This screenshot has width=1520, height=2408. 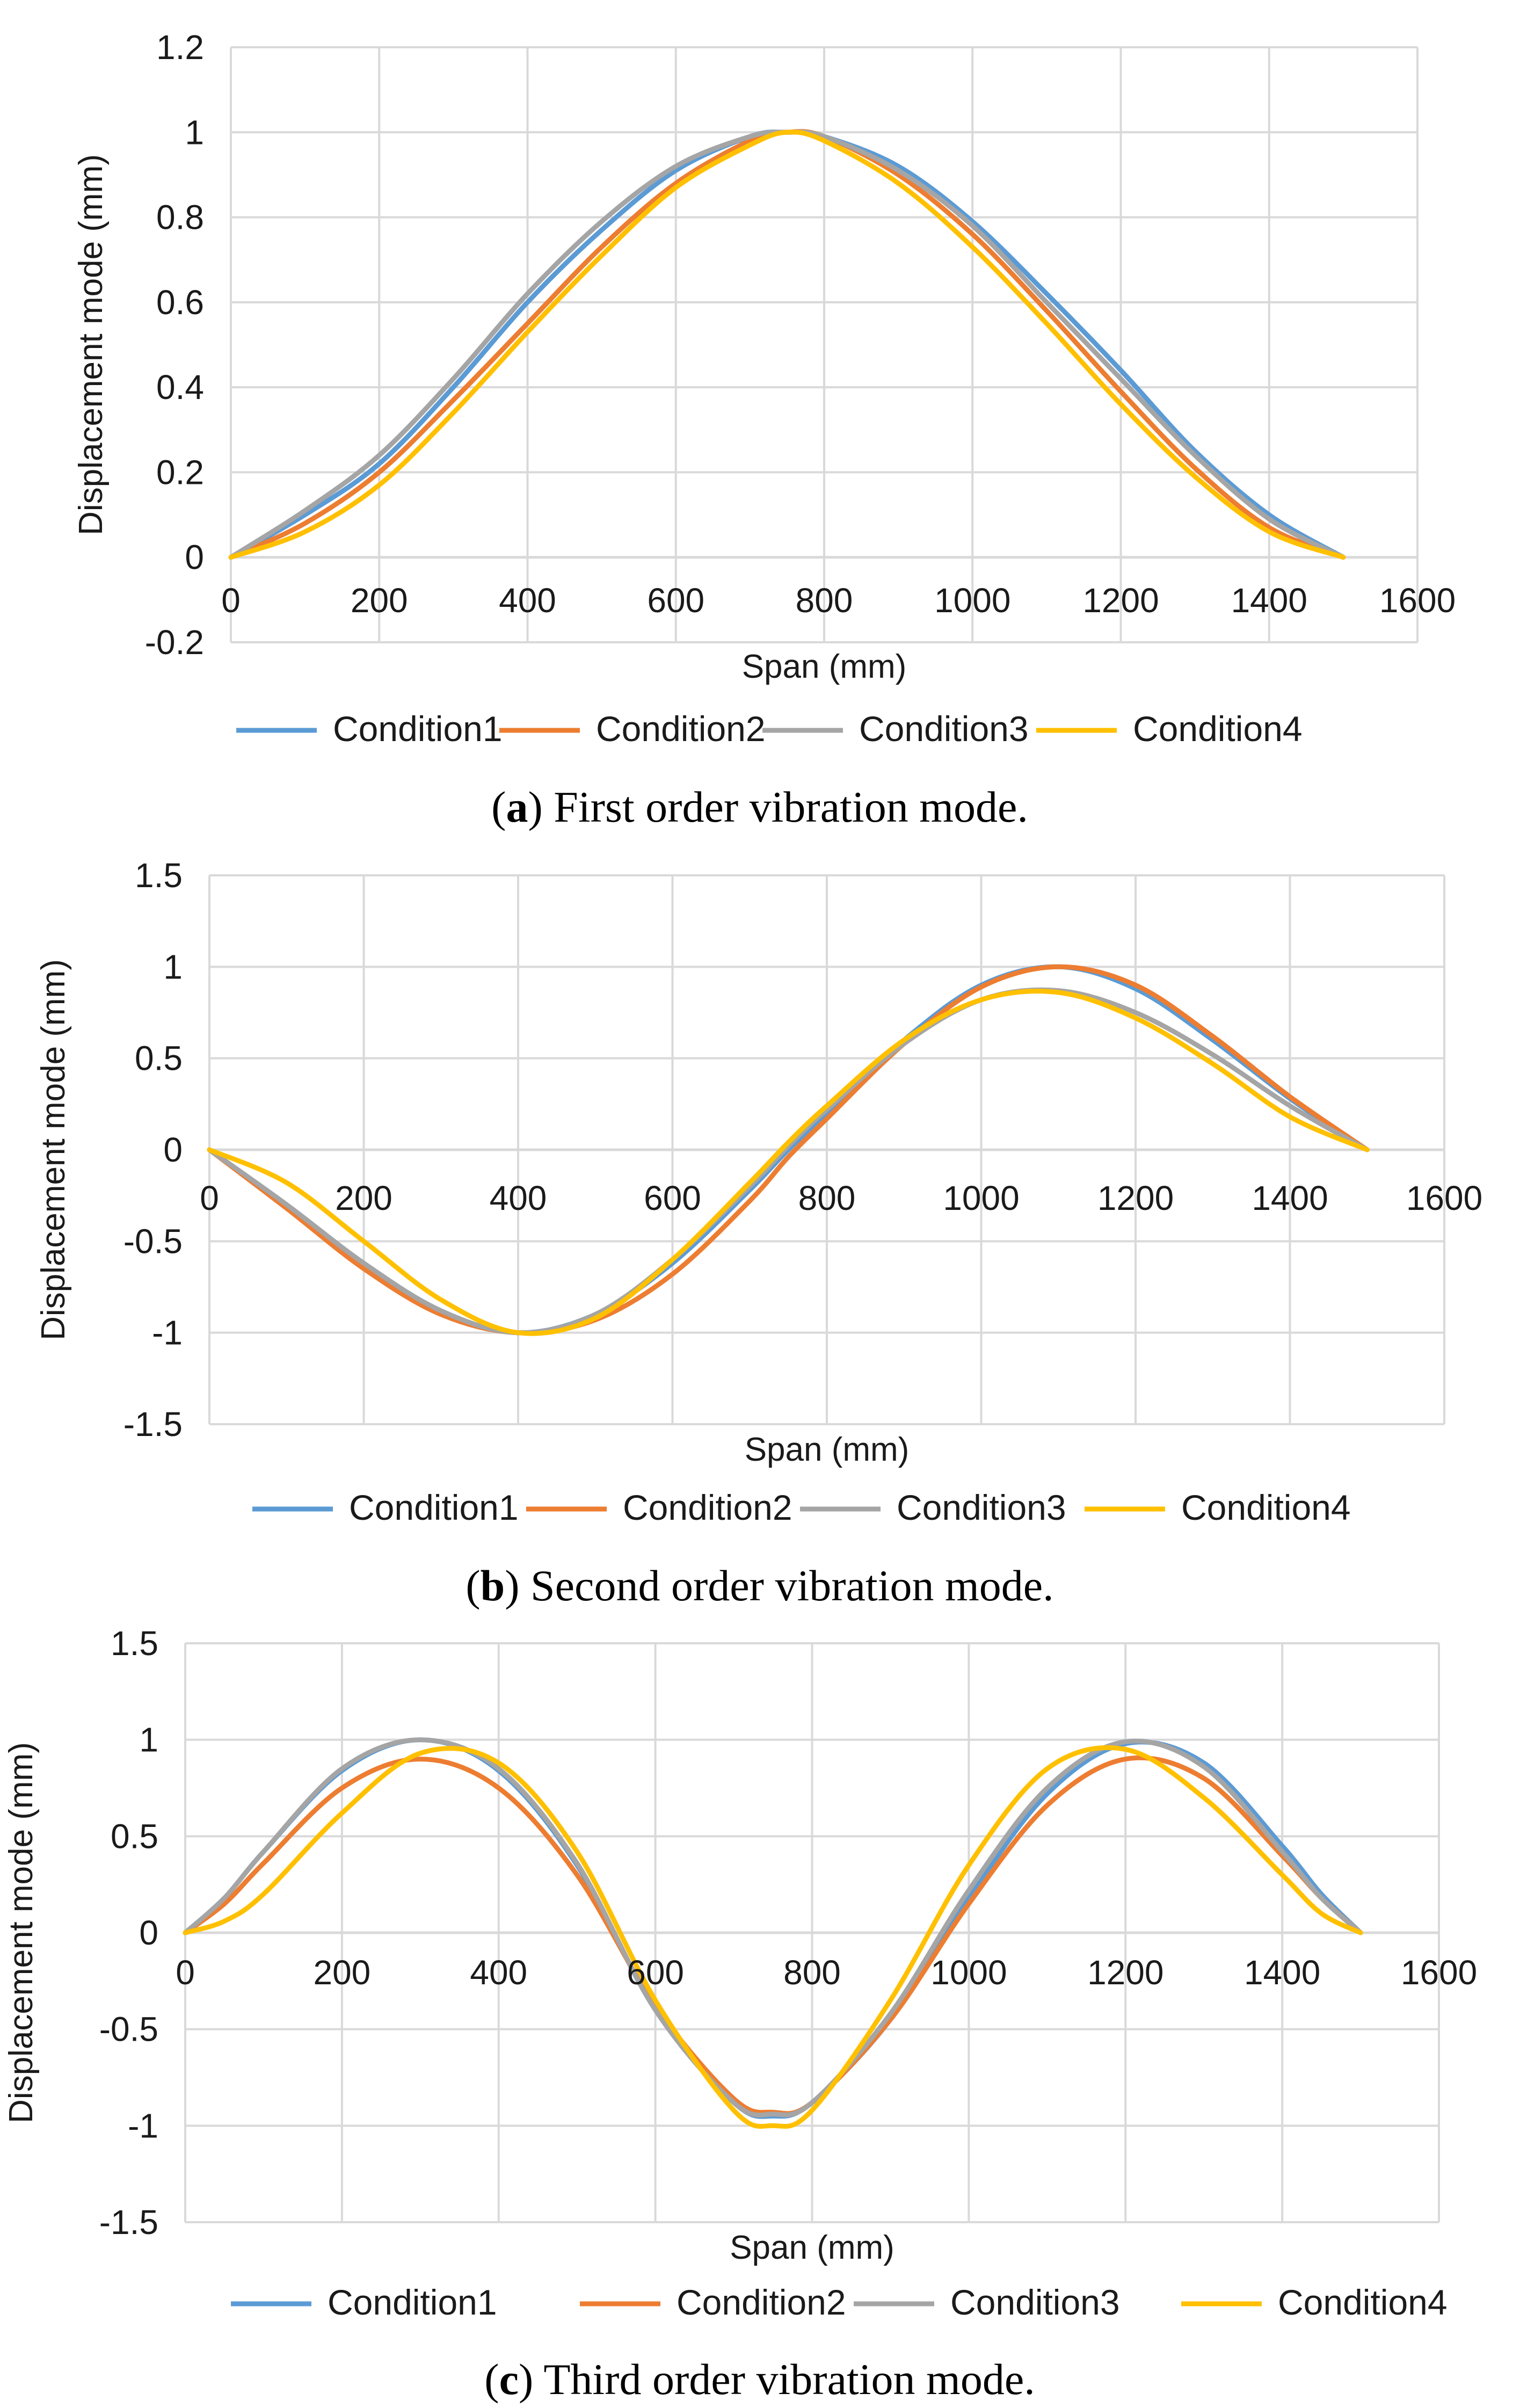 What do you see at coordinates (792, 1585) in the screenshot?
I see `caption-text: Second order vibration mode.` at bounding box center [792, 1585].